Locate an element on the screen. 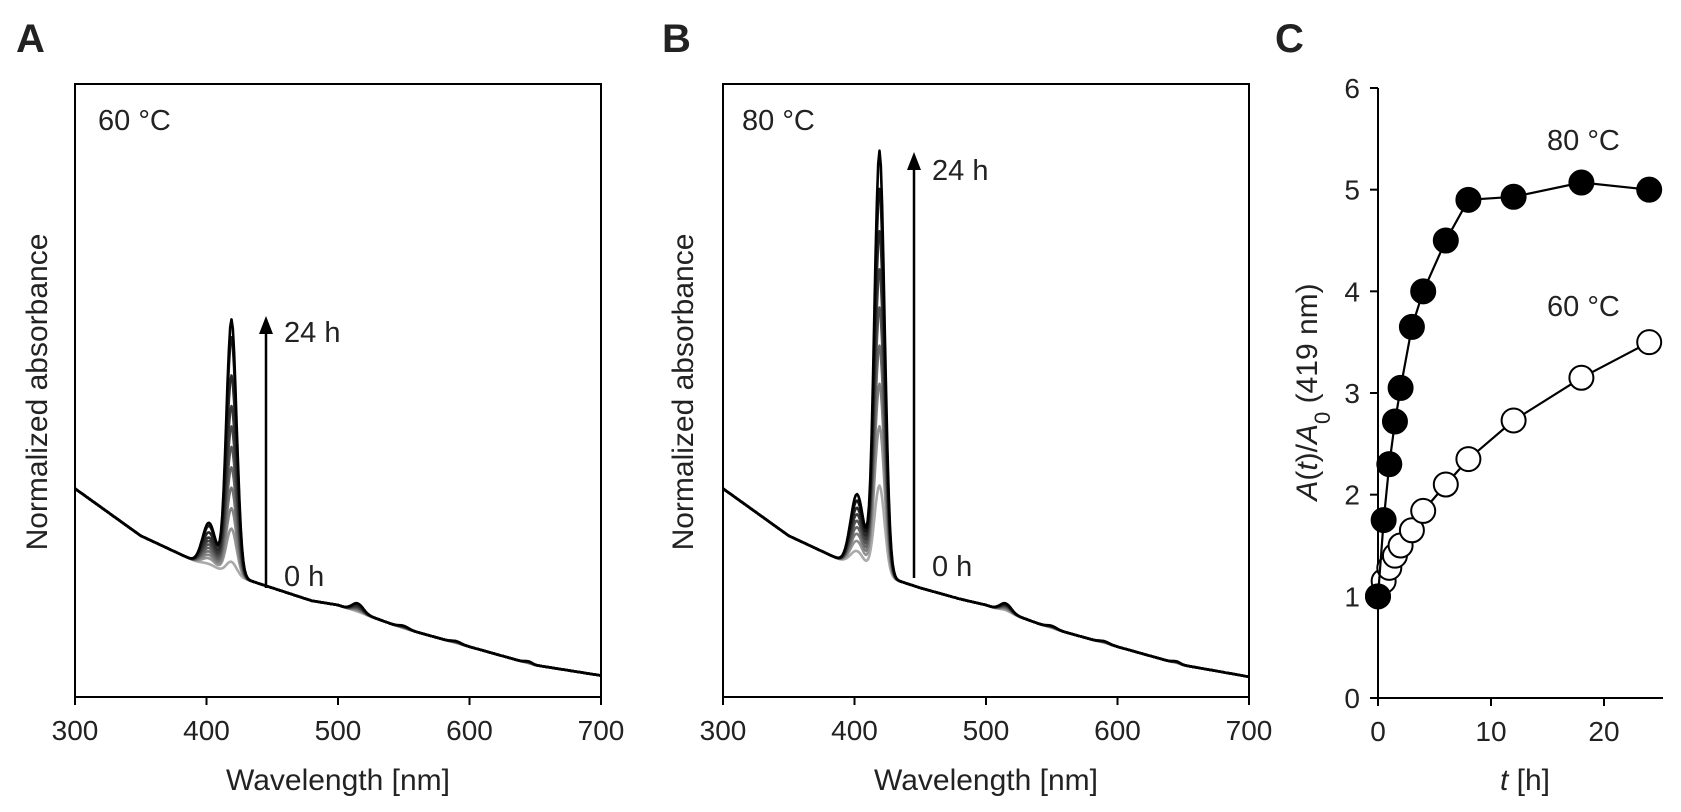  panel-a-temperature-label: 60 °C is located at coordinates (134, 121).